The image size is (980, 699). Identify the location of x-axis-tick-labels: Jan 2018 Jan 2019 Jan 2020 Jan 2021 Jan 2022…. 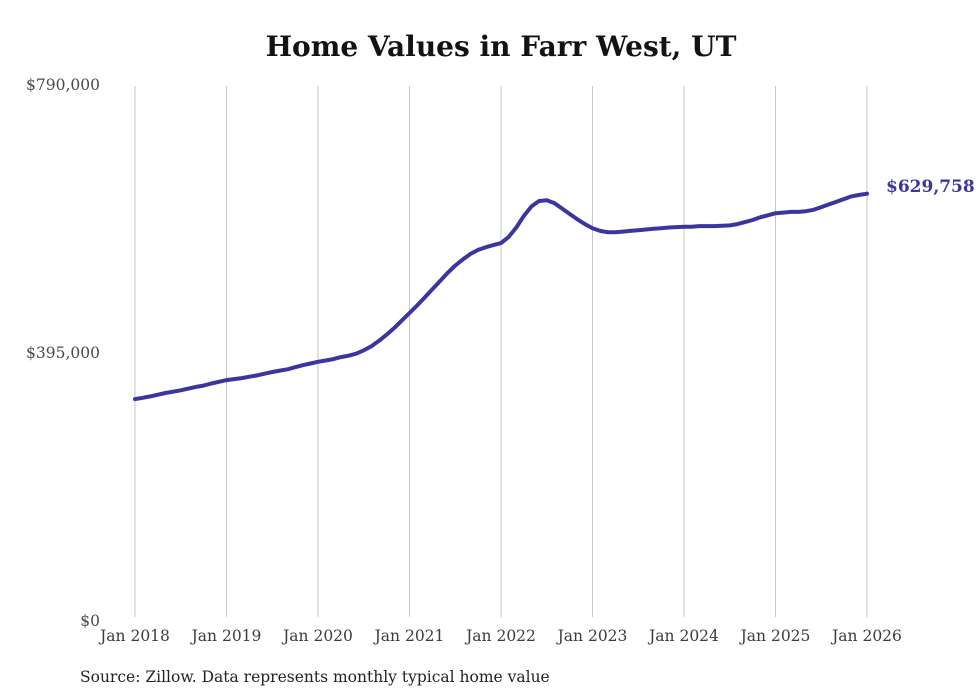
(500, 636).